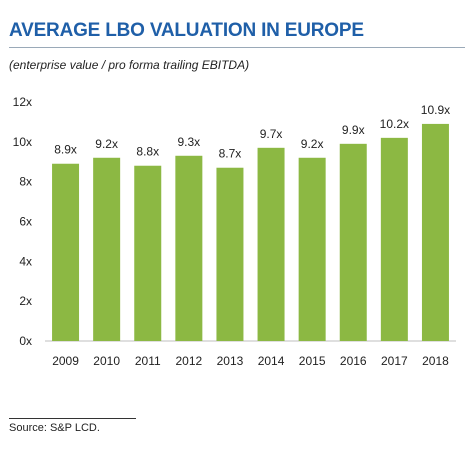  I want to click on y-tick-label: 8x, so click(25, 182).